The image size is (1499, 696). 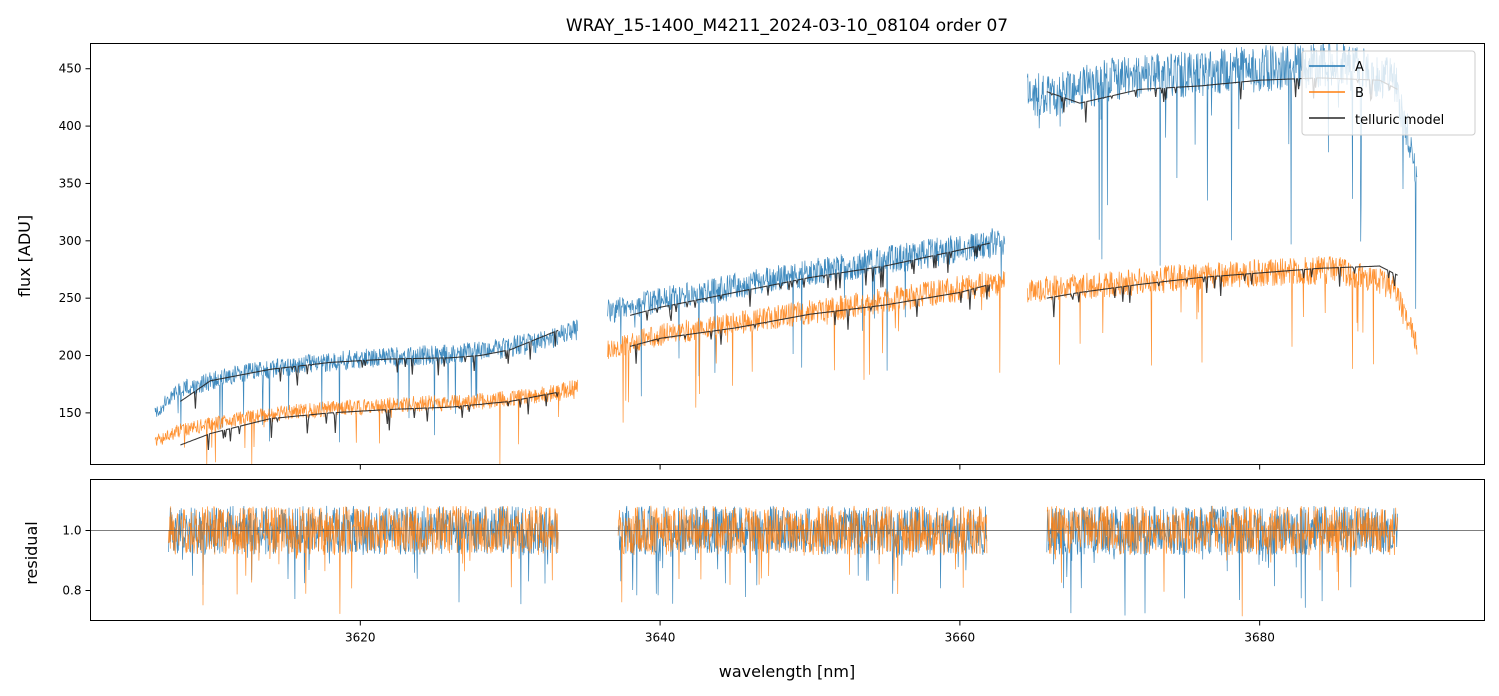 What do you see at coordinates (810, 632) in the screenshot?
I see `bottom-x-ticks: 3620 3640 3660 3680` at bounding box center [810, 632].